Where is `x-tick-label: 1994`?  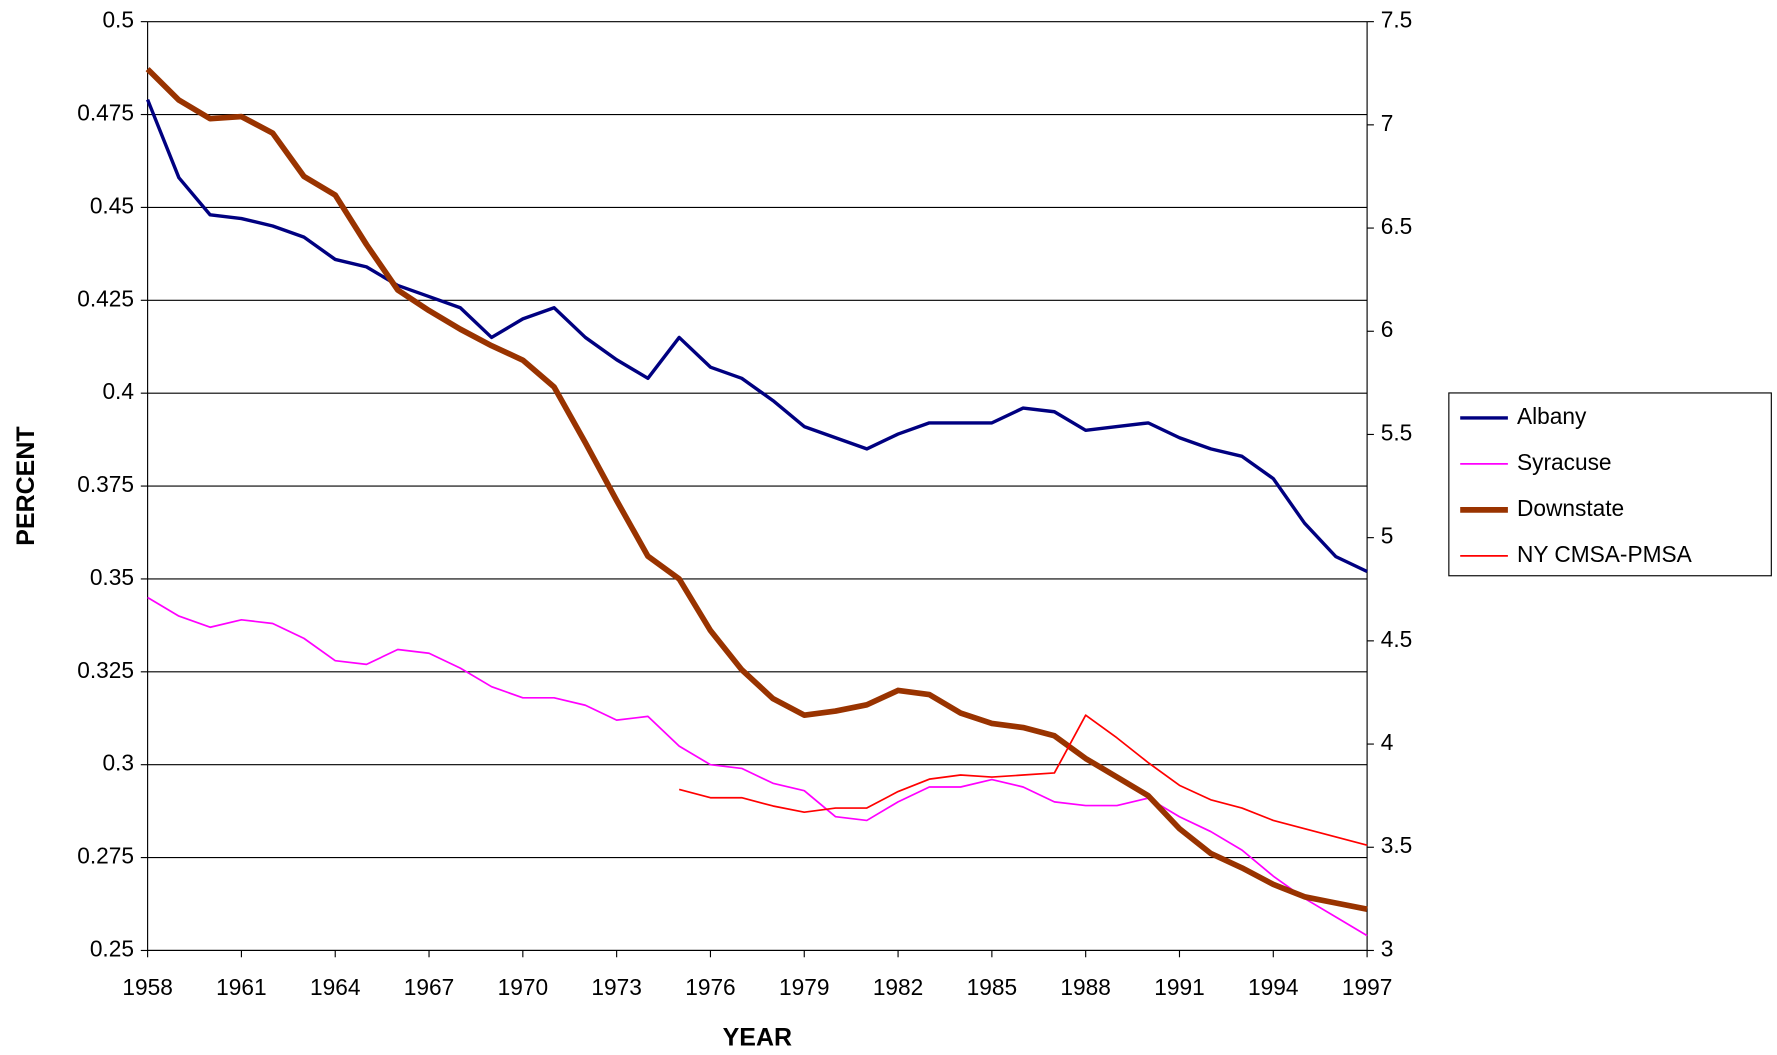 x-tick-label: 1994 is located at coordinates (1273, 987).